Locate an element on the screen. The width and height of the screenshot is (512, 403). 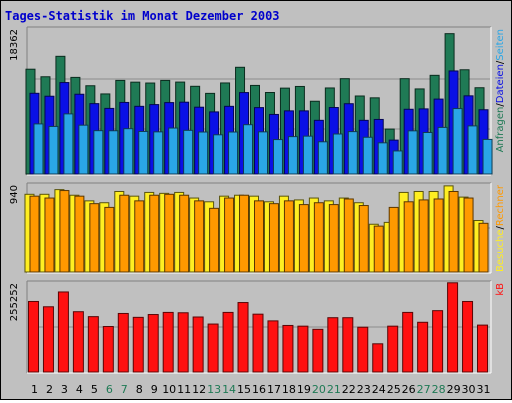
side-legend: kB is located at coordinates (500, 289).